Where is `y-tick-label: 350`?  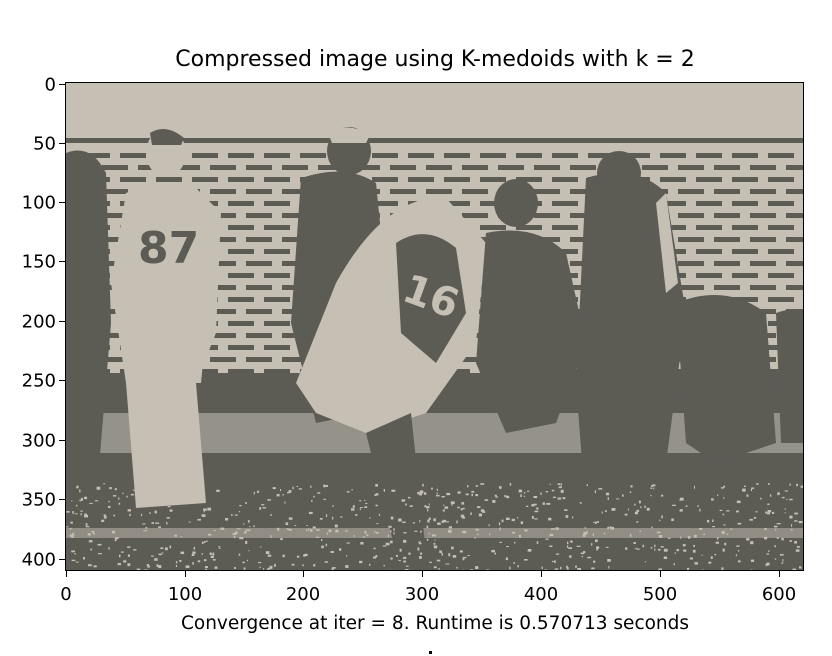
y-tick-label: 350 is located at coordinates (38, 500).